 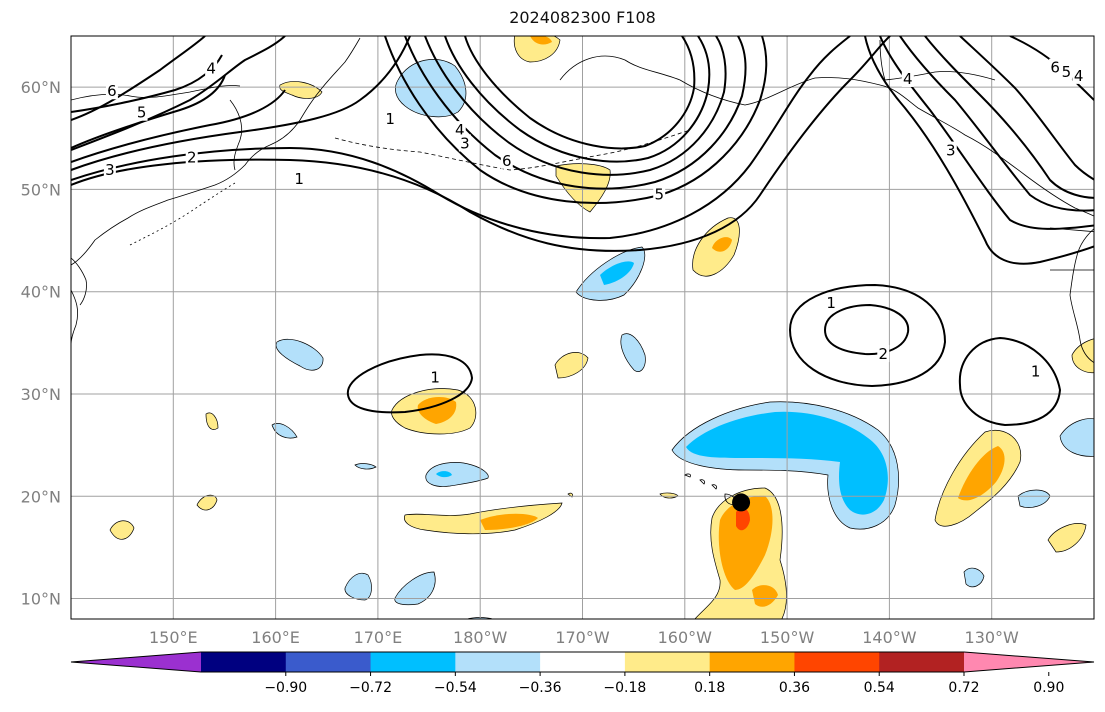 I want to click on contour-line-3-north, so click(x=241, y=103).